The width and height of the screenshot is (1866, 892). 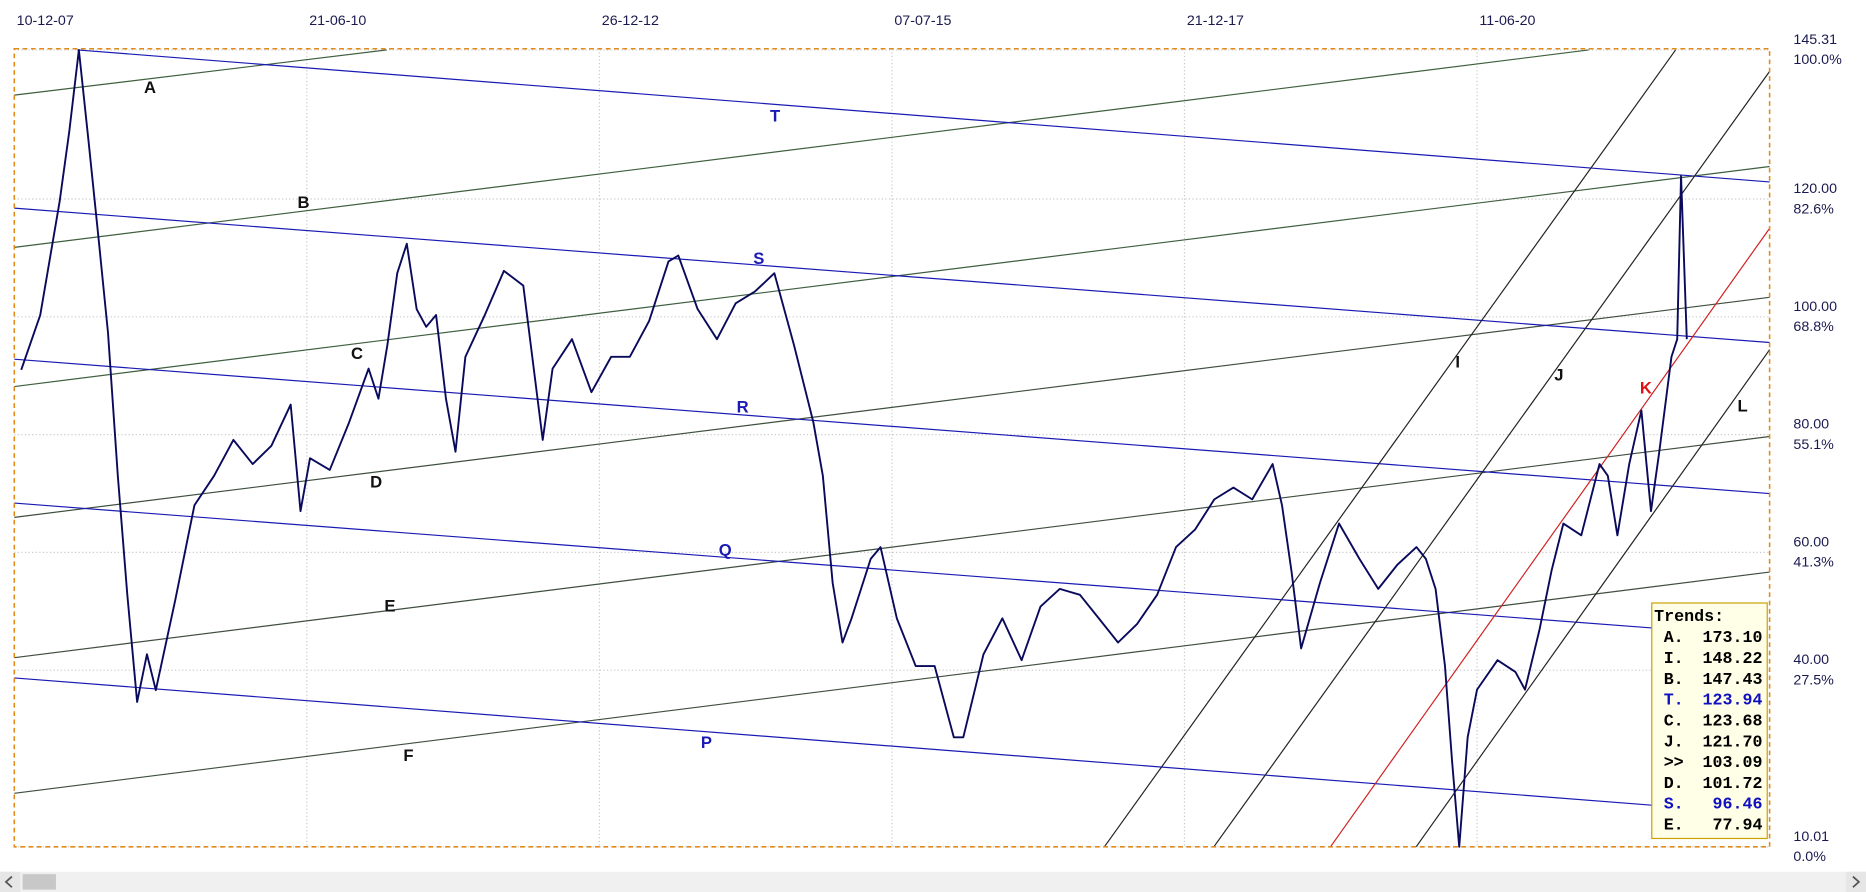 I want to click on scroll-left, so click(x=10, y=881).